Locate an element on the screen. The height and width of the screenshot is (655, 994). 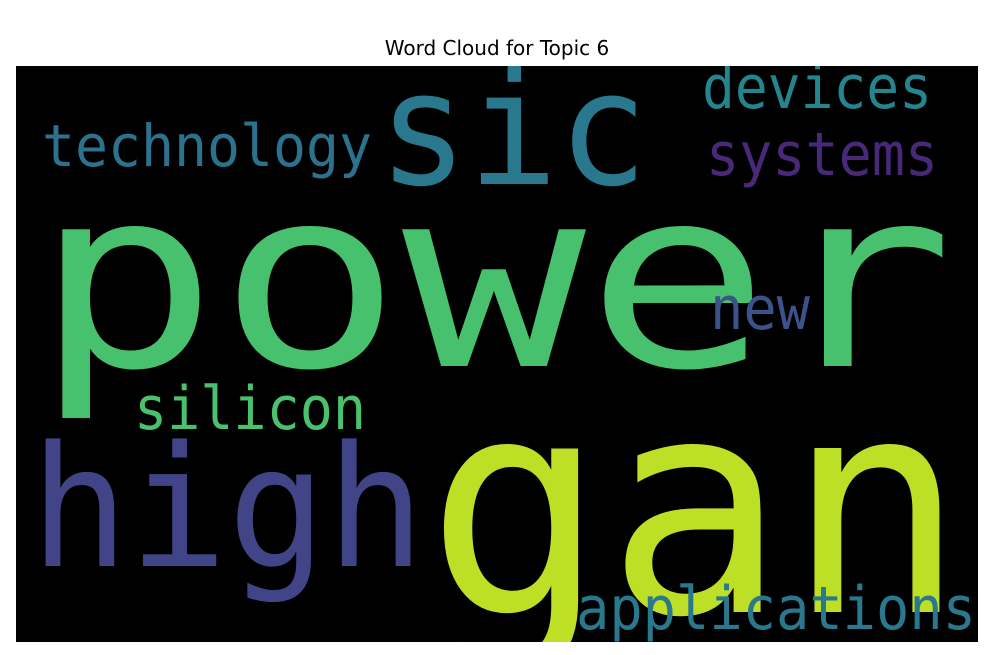
word-sic: sic is located at coordinates (513, 144).